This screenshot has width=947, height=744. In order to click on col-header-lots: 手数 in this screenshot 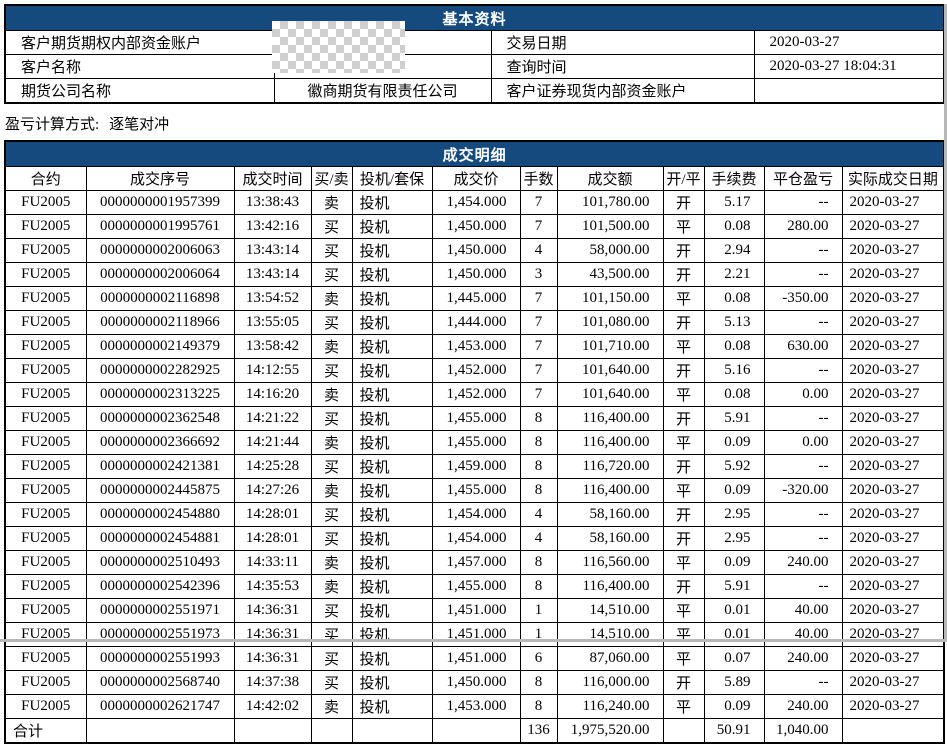, I will do `click(538, 178)`.